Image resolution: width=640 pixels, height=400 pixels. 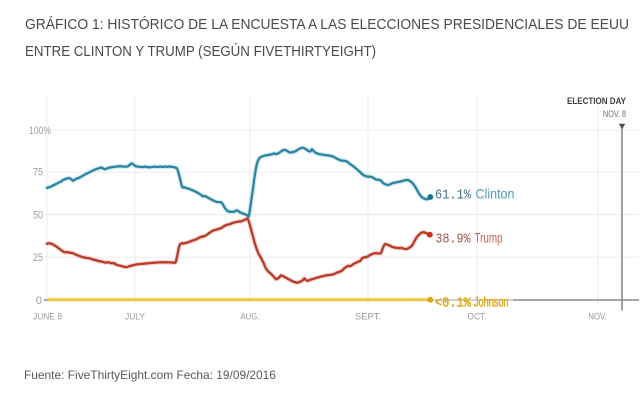 What do you see at coordinates (477, 317) in the screenshot?
I see `svg-text: OCT.` at bounding box center [477, 317].